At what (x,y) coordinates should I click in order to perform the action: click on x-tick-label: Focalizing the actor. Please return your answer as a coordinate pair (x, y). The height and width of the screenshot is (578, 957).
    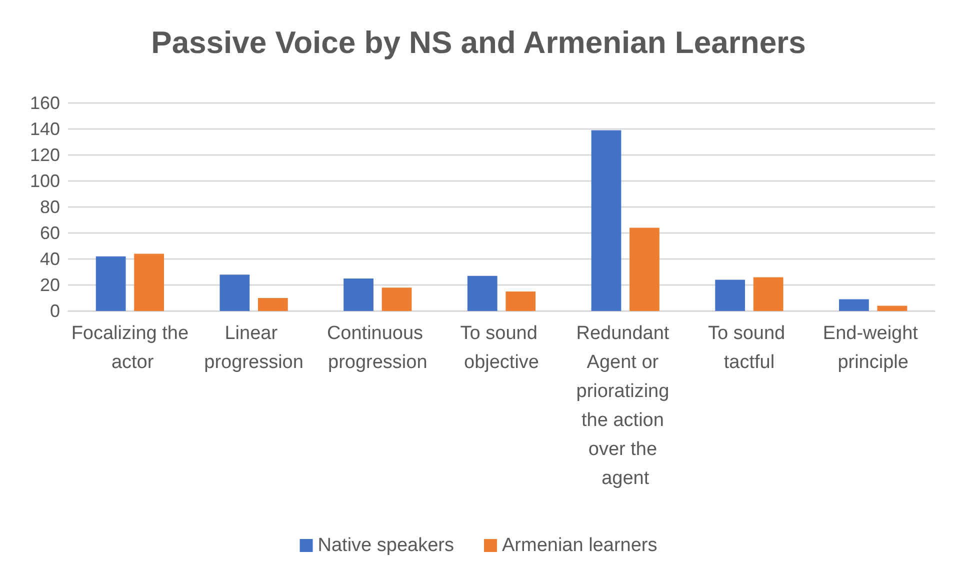
    Looking at the image, I should click on (130, 348).